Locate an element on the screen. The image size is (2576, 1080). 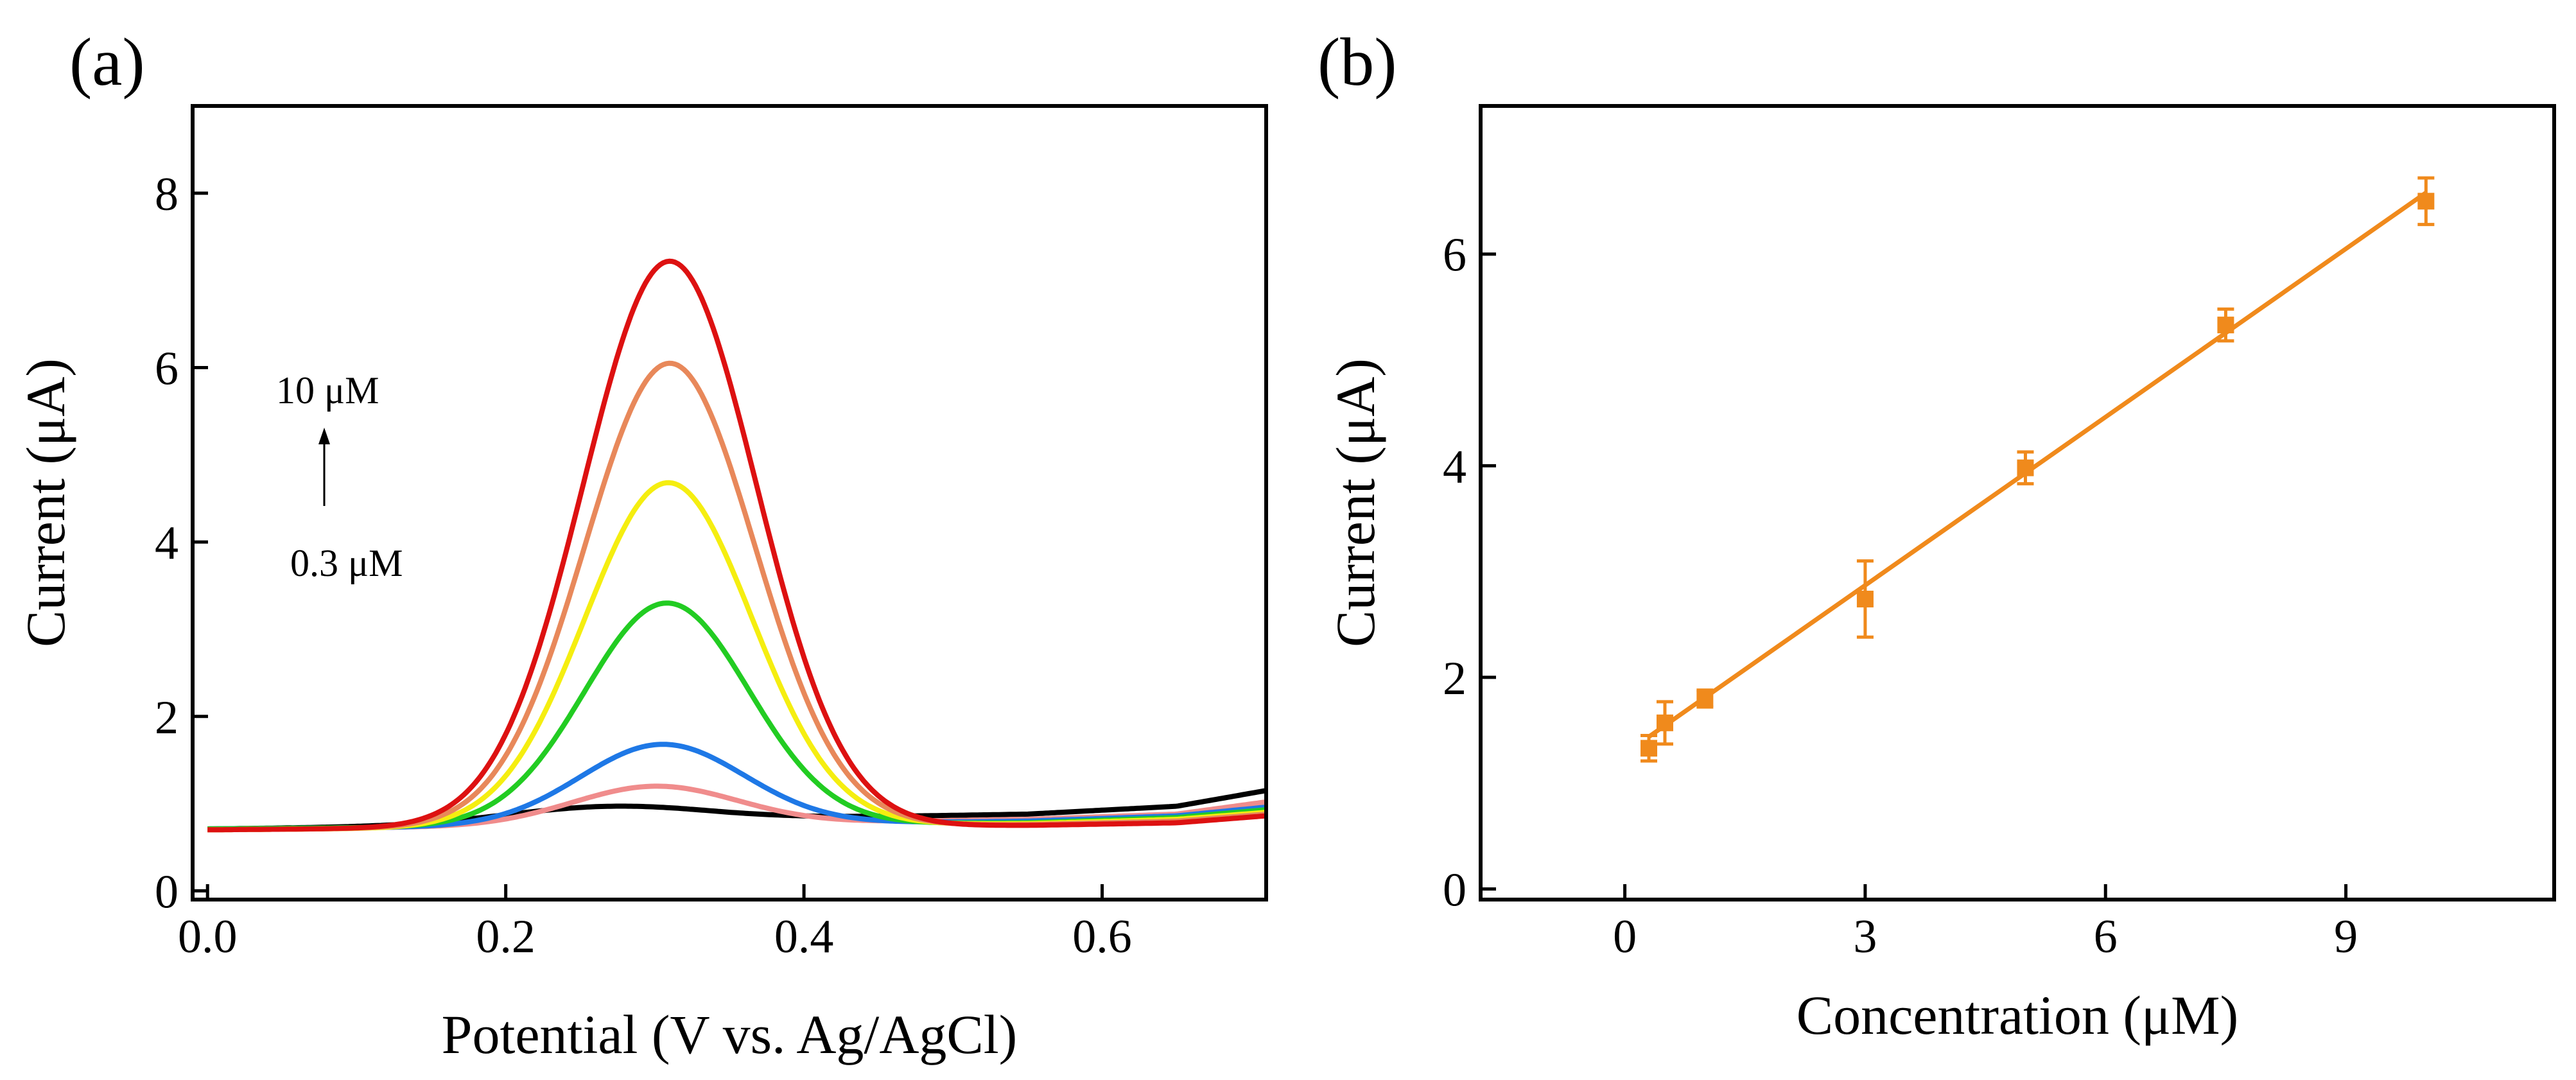
series-line-5M is located at coordinates (737, 656).